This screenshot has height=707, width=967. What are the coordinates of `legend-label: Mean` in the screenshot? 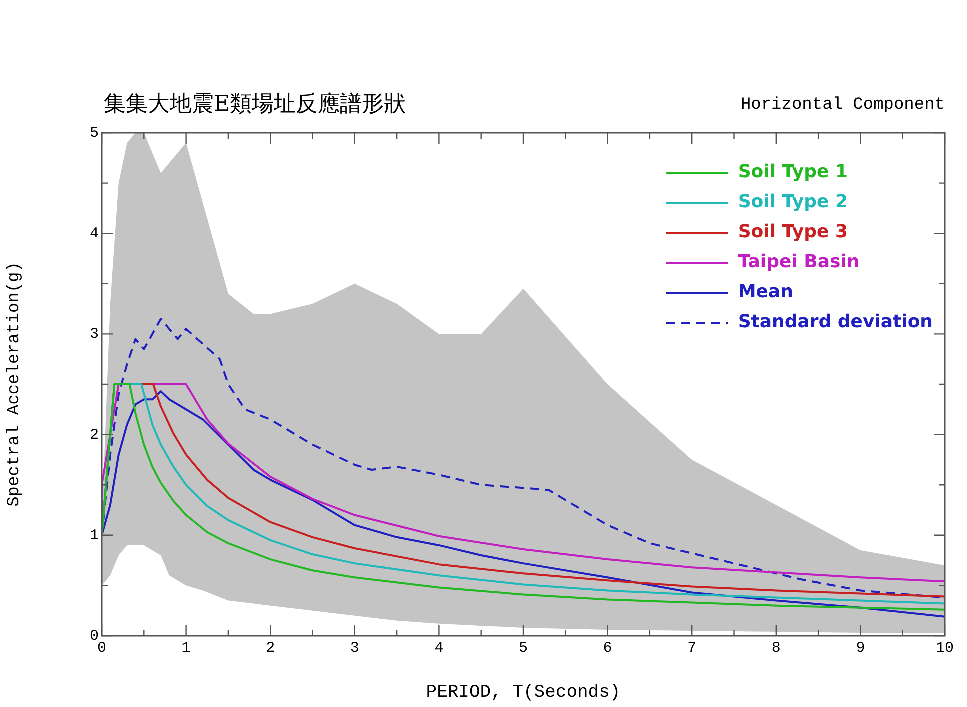 It's located at (766, 292).